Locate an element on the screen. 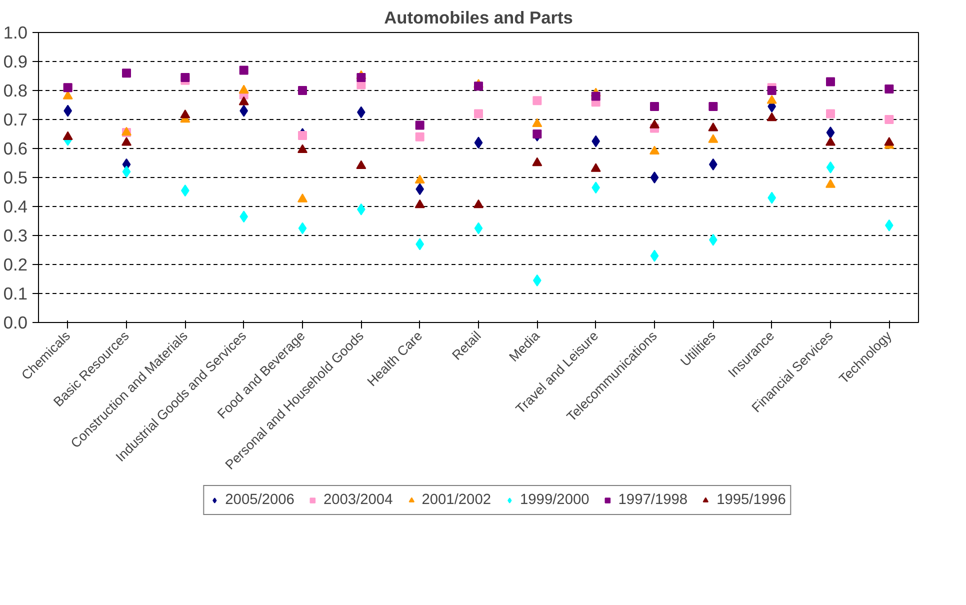 This screenshot has height=605, width=966. y-tick-label: 0.0 is located at coordinates (15, 322).